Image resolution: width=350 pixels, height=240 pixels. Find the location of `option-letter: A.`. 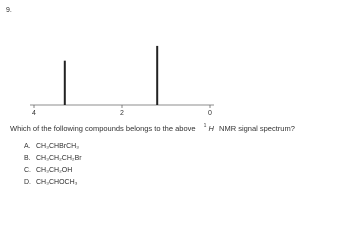

option-letter: A. is located at coordinates (27, 146).